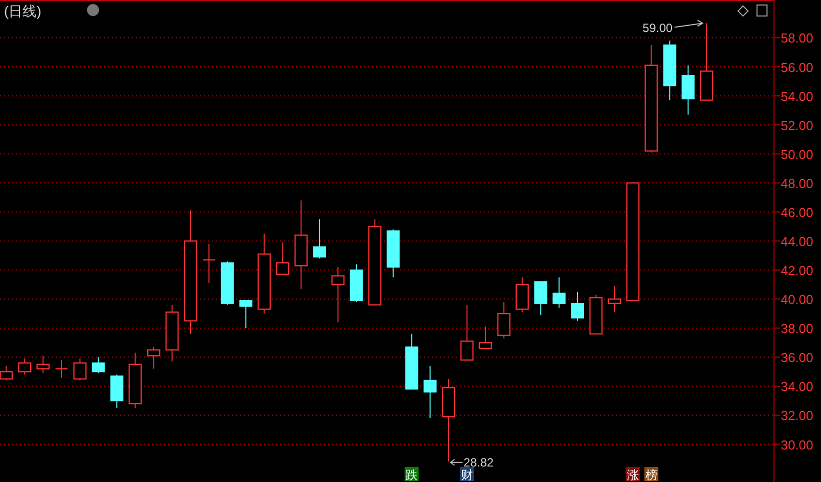 The height and width of the screenshot is (482, 821). Describe the element at coordinates (797, 38) in the screenshot. I see `y-tick-label: 58.00` at that location.